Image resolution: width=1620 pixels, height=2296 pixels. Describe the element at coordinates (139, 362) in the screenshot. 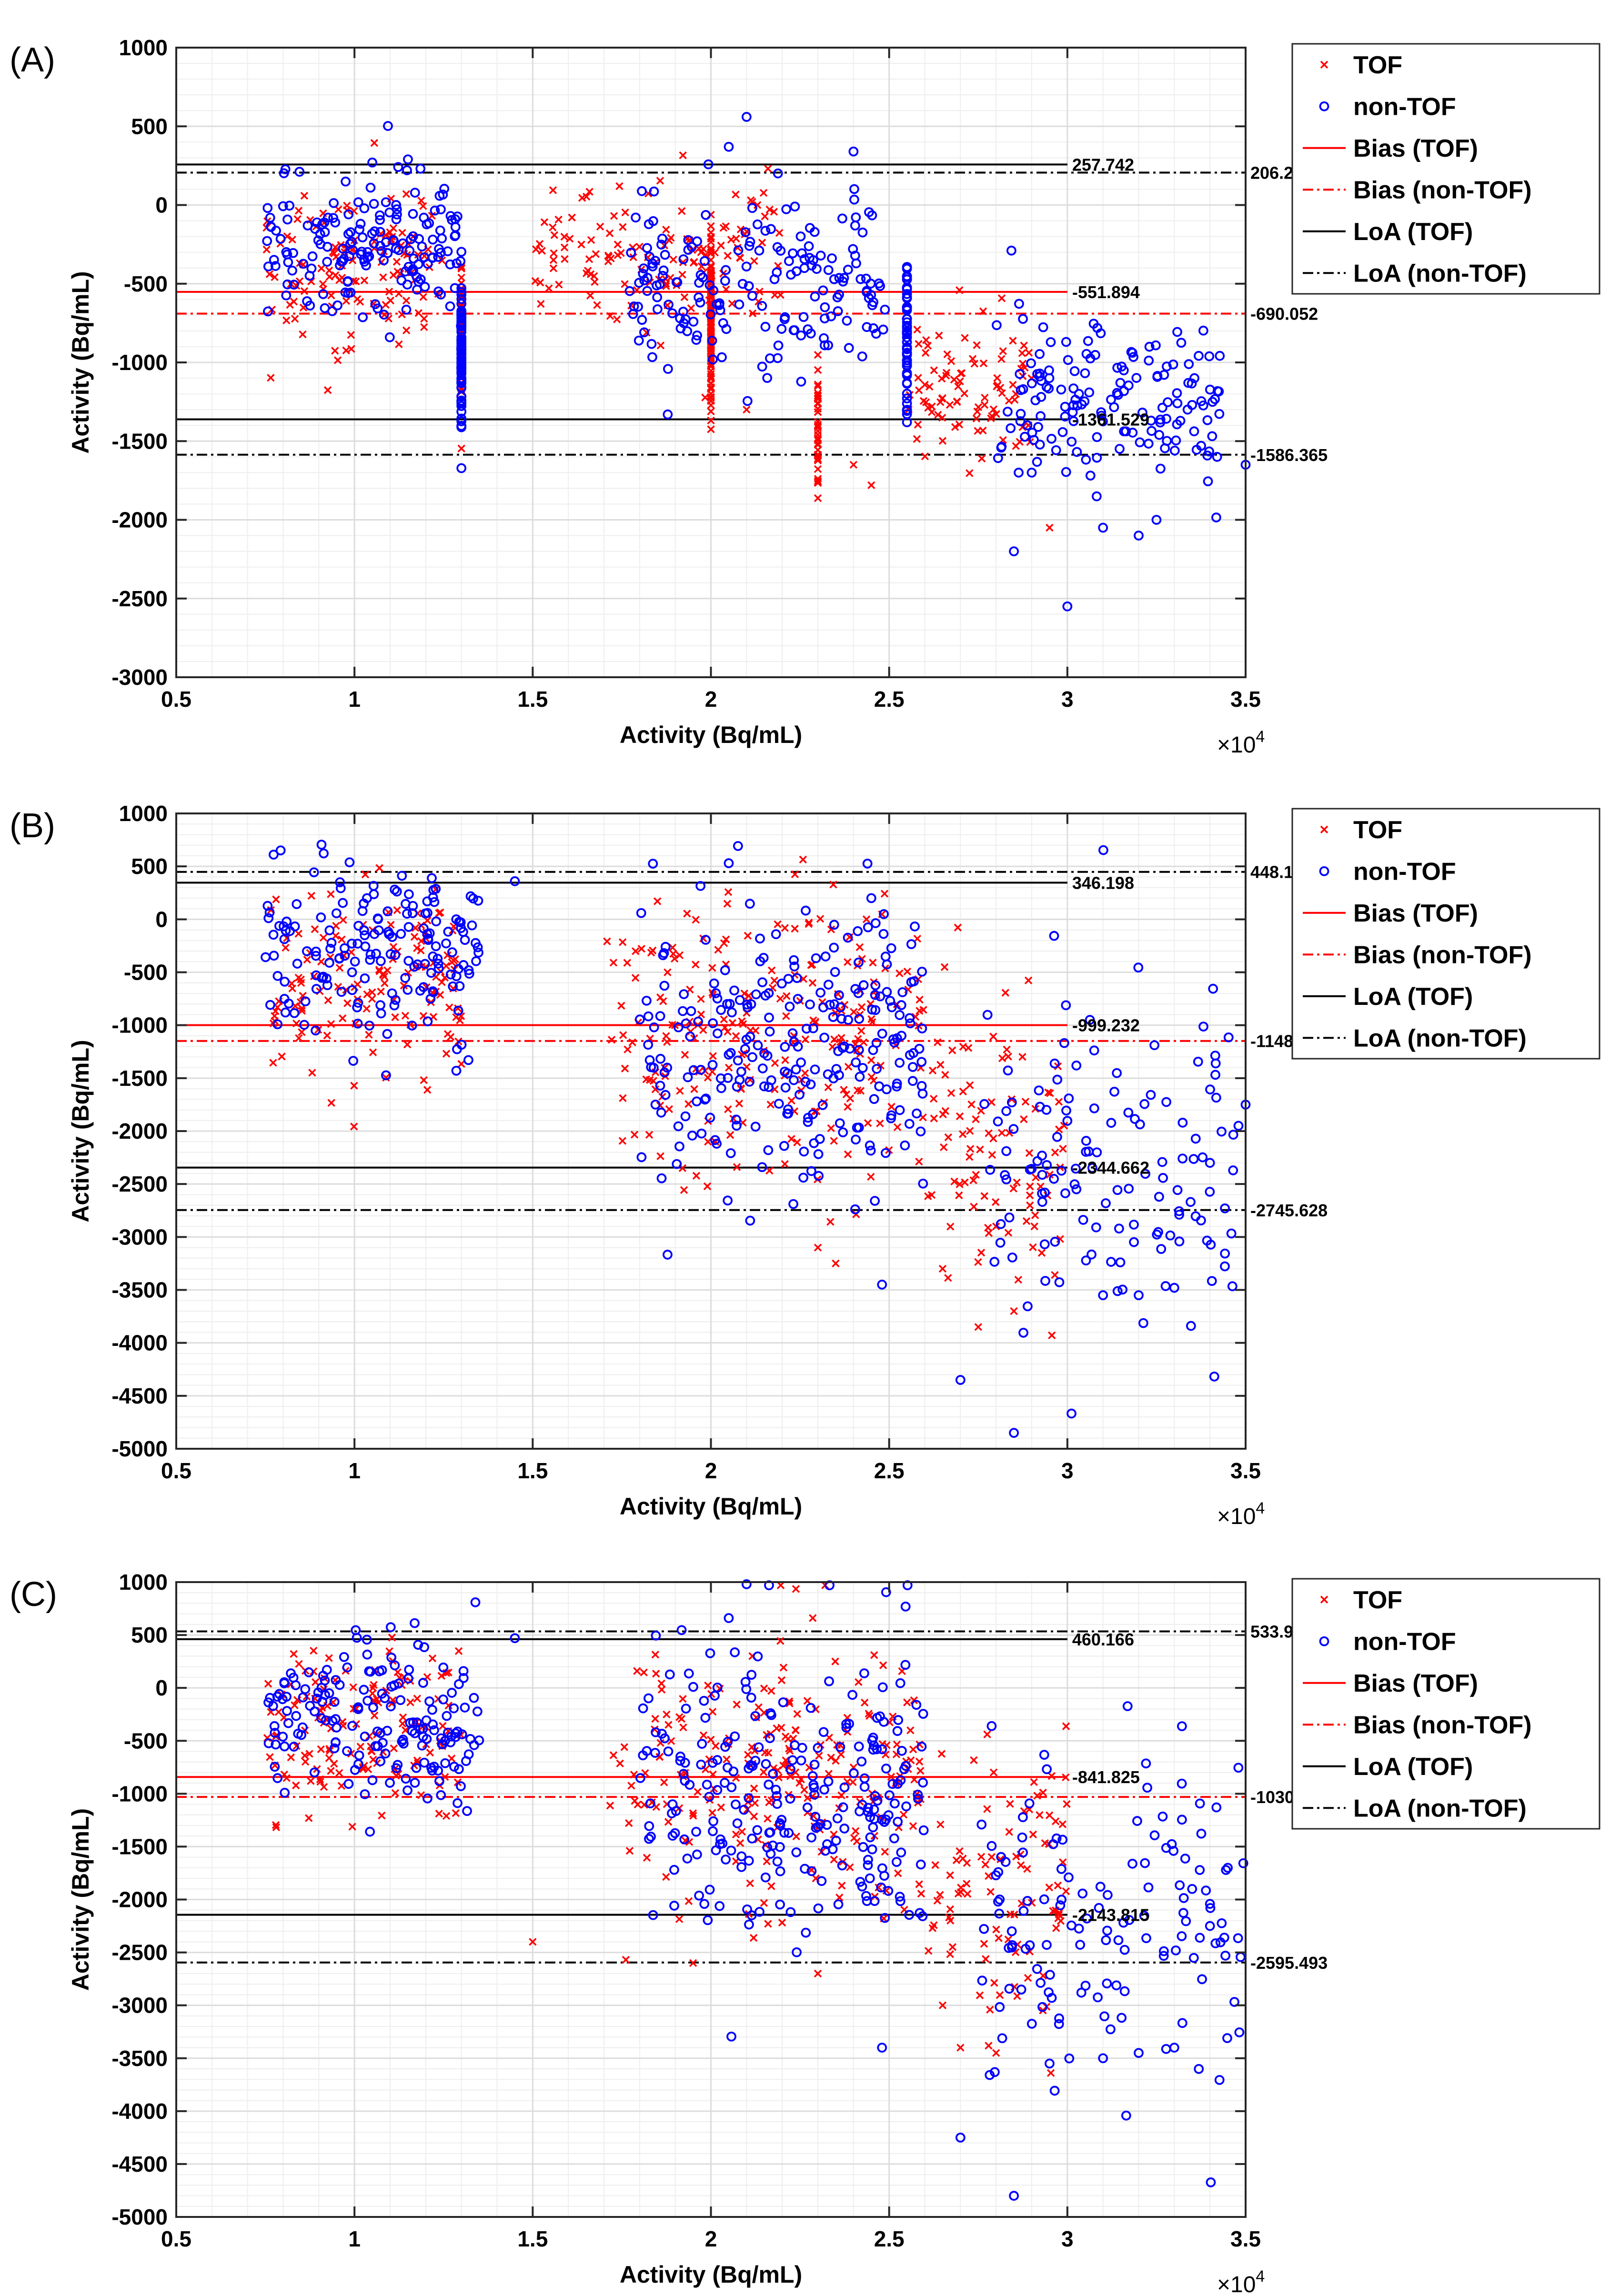

I see `y-tick-label: -1000` at that location.